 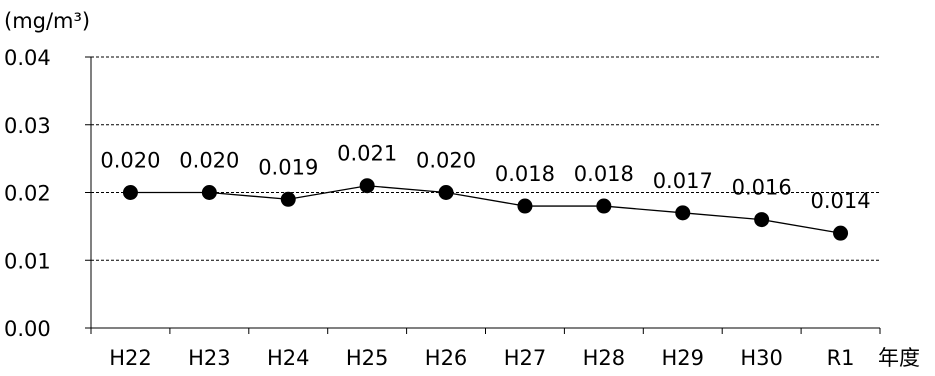 I want to click on data-label: 0.017, so click(x=683, y=181).